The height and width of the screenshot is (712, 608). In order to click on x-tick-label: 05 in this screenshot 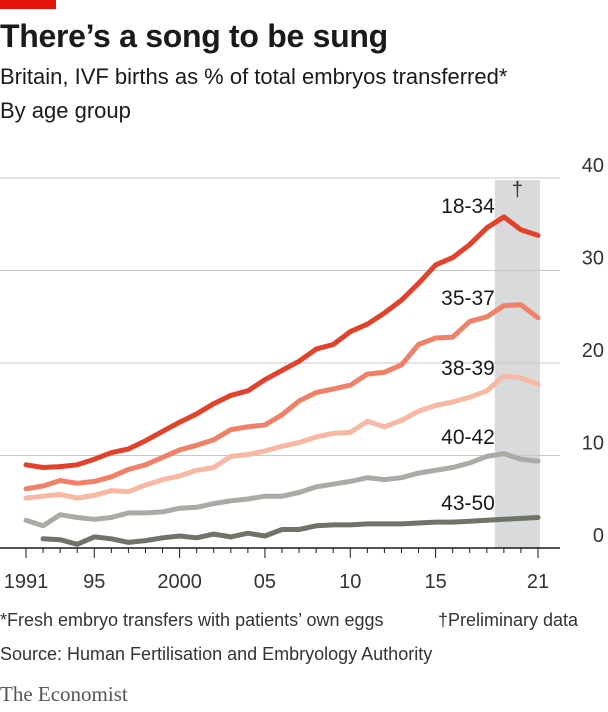, I will do `click(265, 582)`.